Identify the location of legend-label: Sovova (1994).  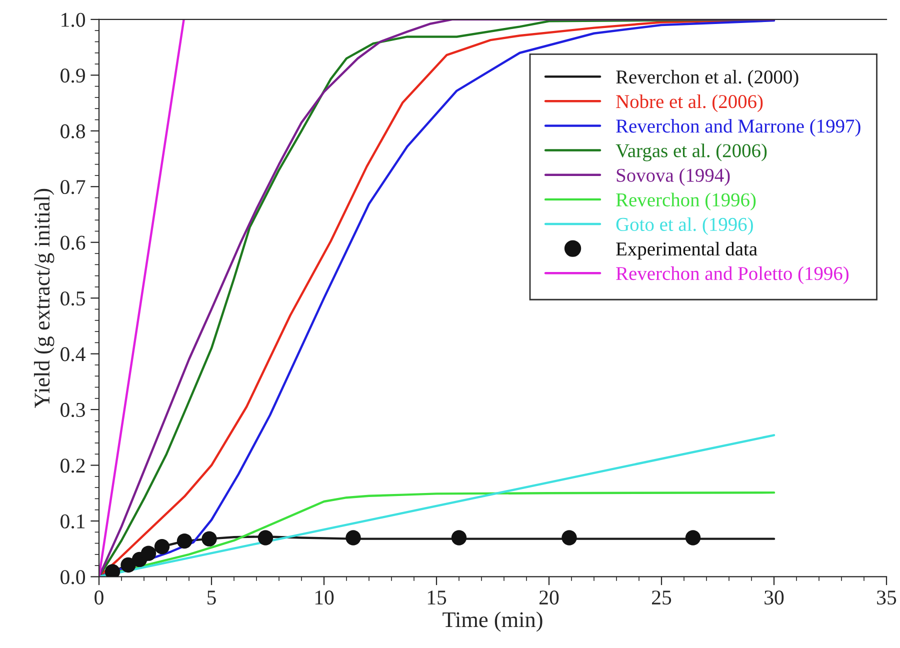
(673, 177).